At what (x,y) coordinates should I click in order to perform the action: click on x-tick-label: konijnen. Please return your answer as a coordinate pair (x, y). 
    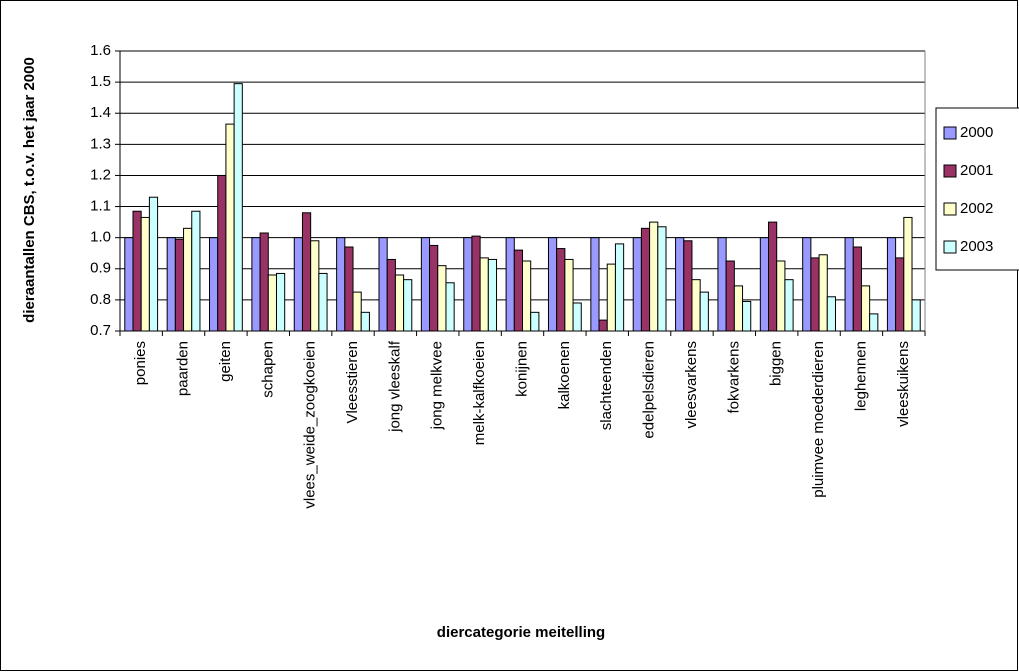
    Looking at the image, I should click on (521, 369).